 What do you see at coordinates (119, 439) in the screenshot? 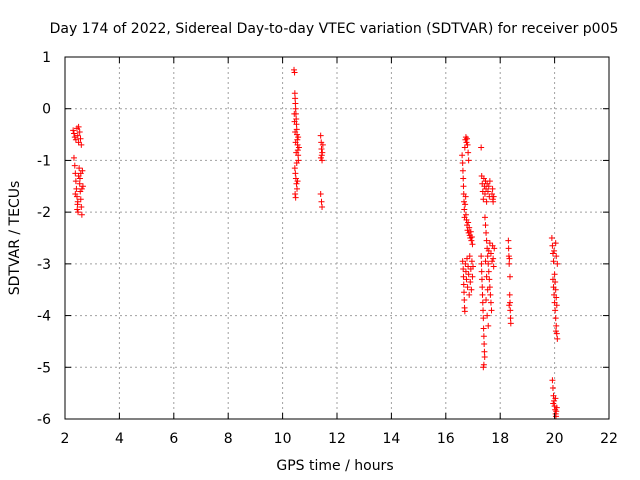
I see `x-tick-label: 4` at bounding box center [119, 439].